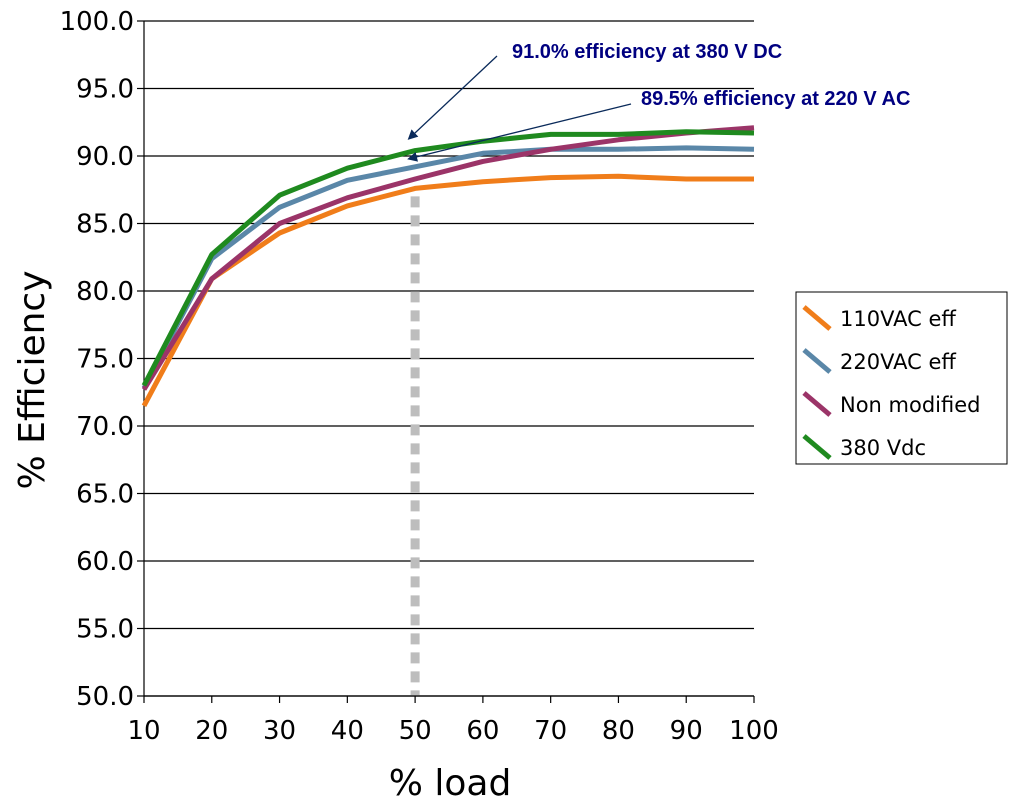  What do you see at coordinates (453, 721) in the screenshot?
I see `x-tick-labels: 10 20 30 40 50 60 70 80 90 100` at bounding box center [453, 721].